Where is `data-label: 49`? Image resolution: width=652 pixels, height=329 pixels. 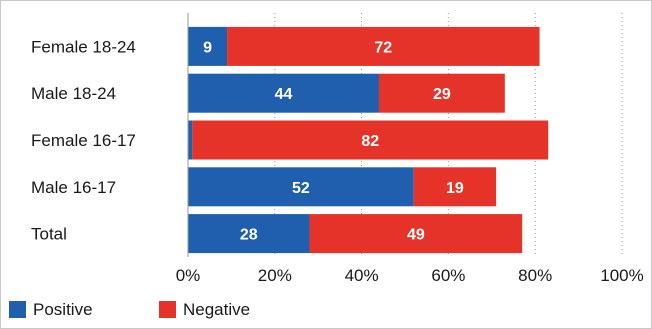 data-label: 49 is located at coordinates (416, 235).